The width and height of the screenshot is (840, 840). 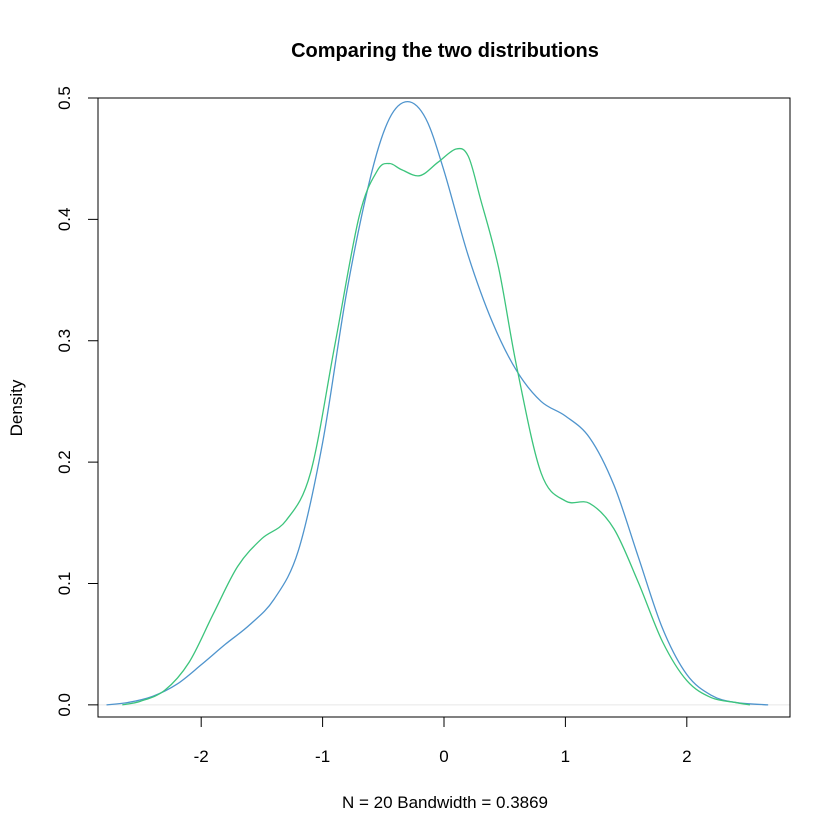 What do you see at coordinates (64, 584) in the screenshot?
I see `y-tick-label: 0.1` at bounding box center [64, 584].